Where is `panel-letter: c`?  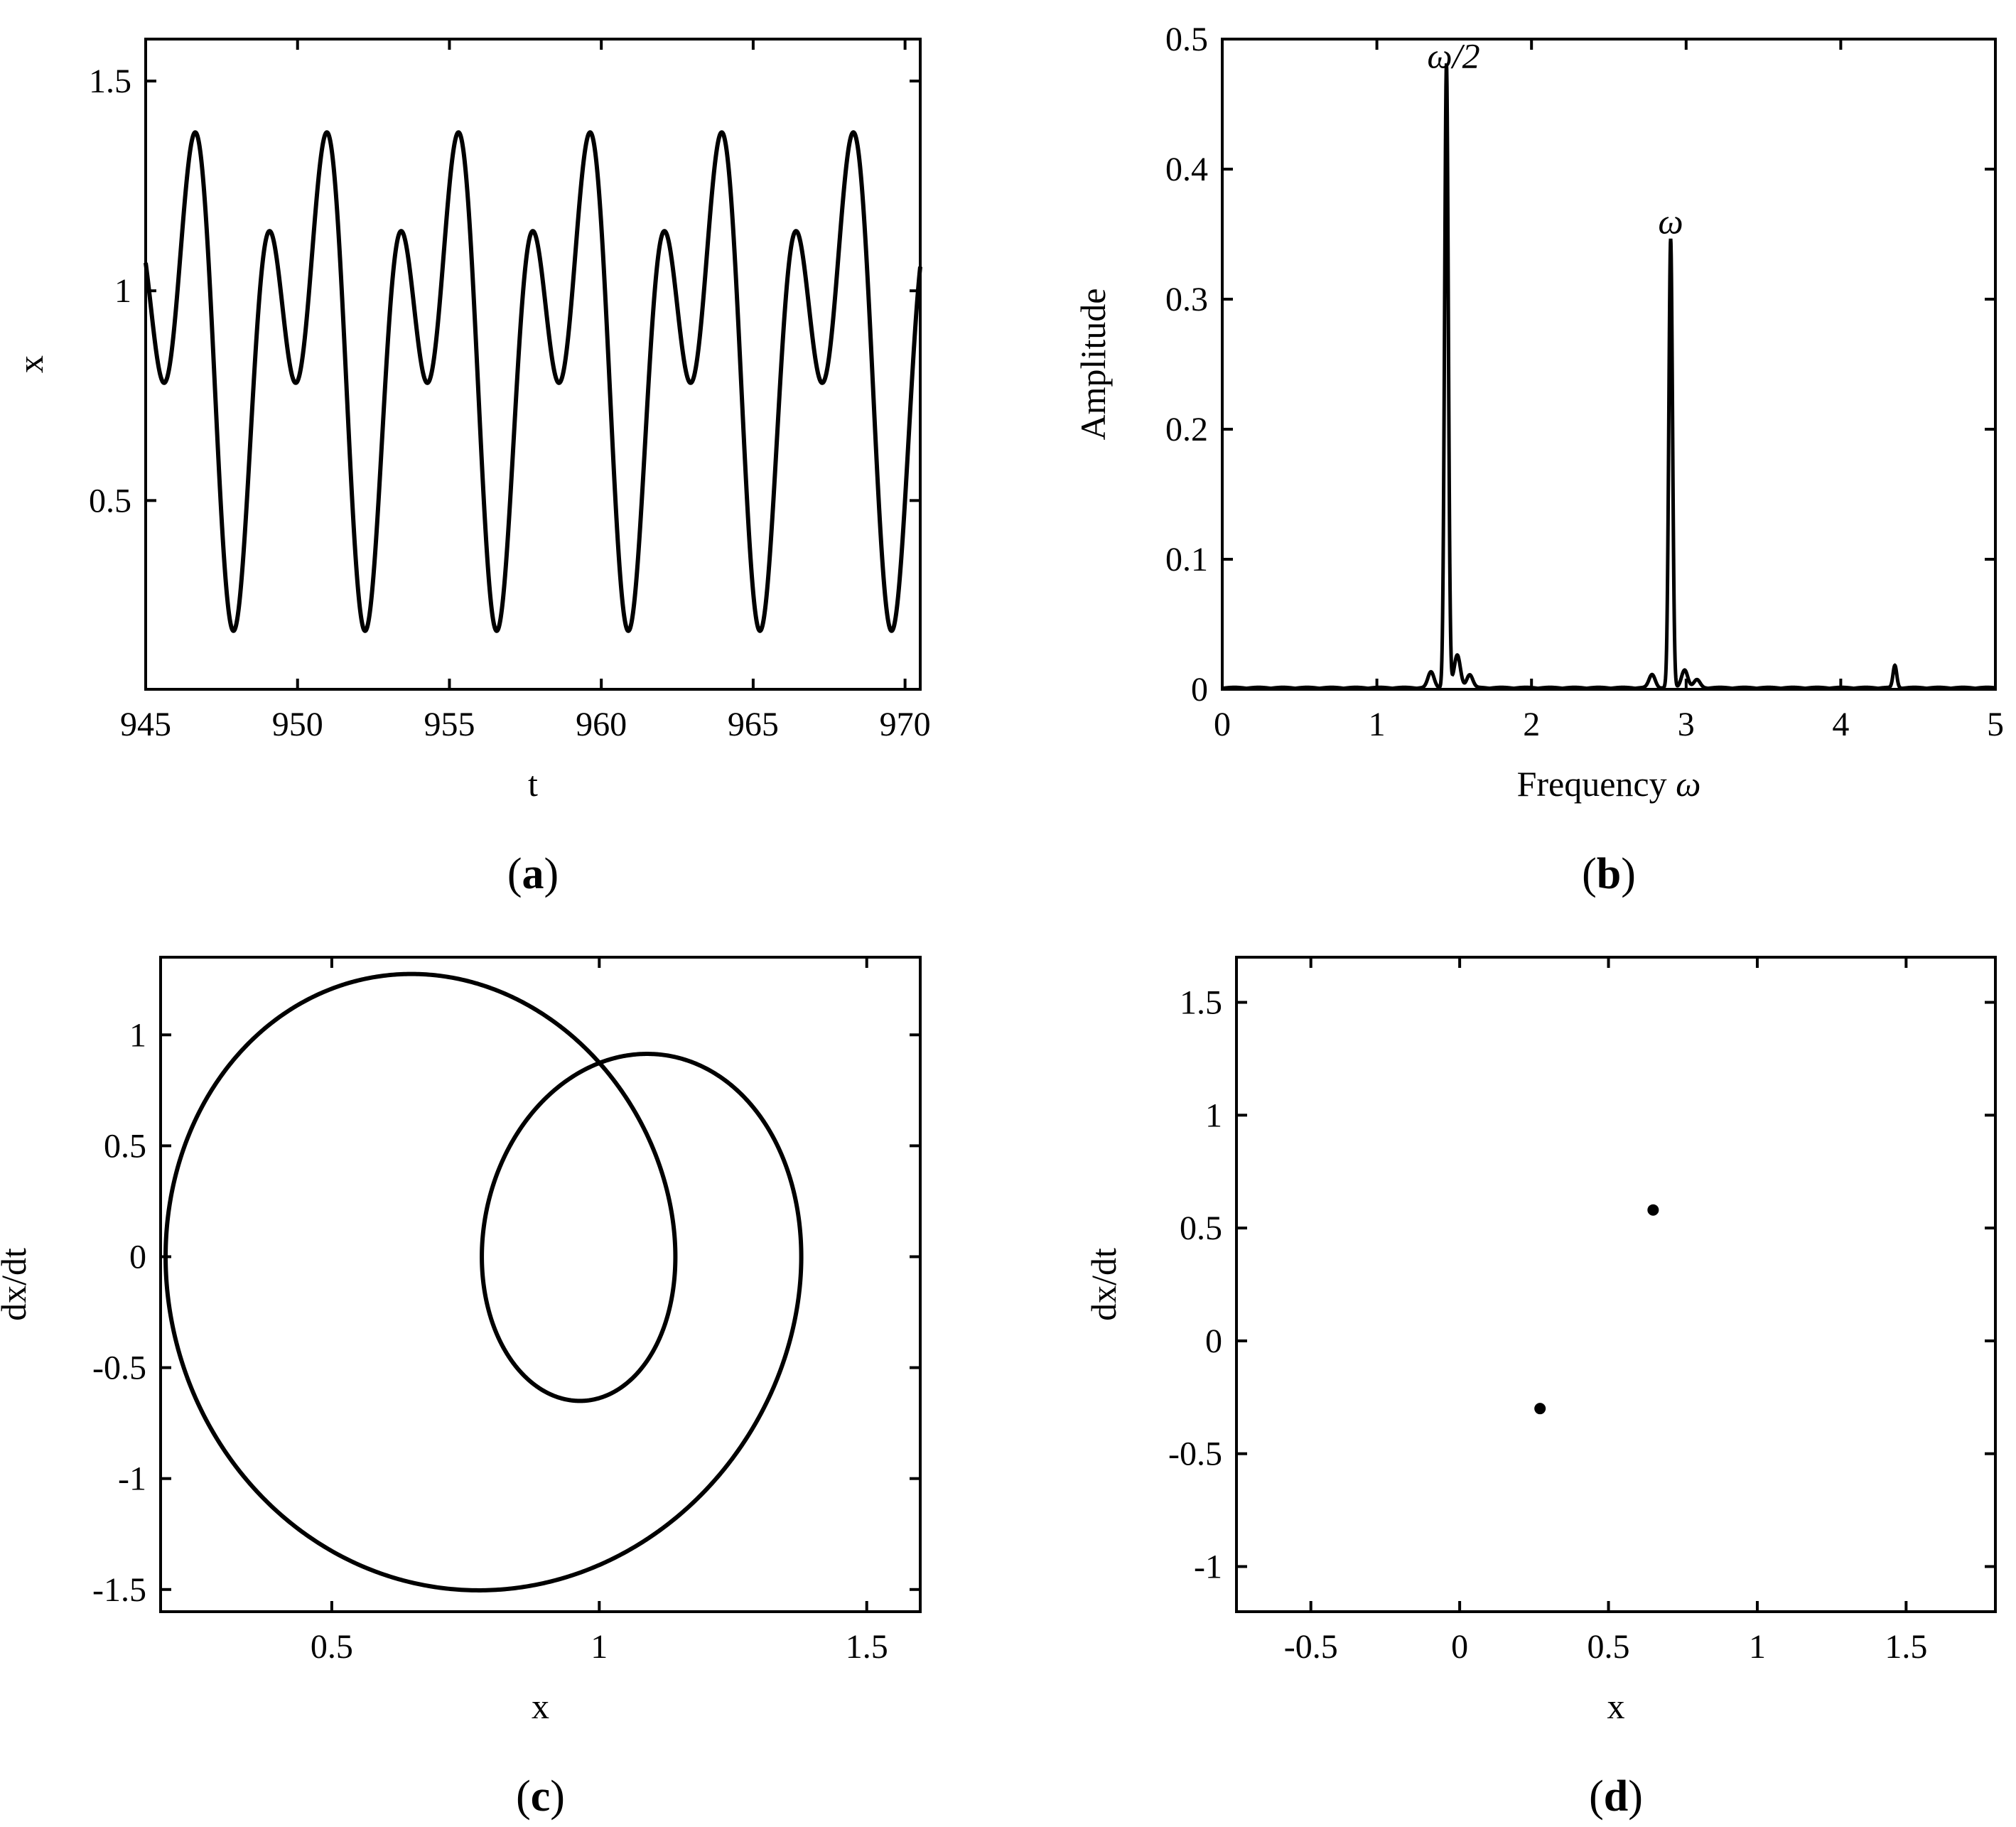 panel-letter: c is located at coordinates (541, 1796).